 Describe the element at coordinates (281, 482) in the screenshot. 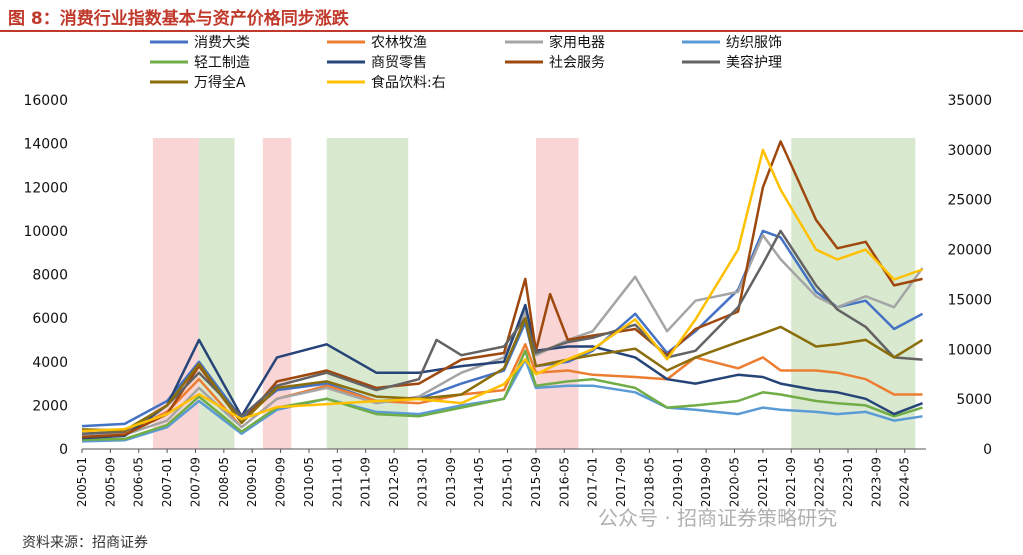

I see `x-tick-label: 2009-09` at that location.